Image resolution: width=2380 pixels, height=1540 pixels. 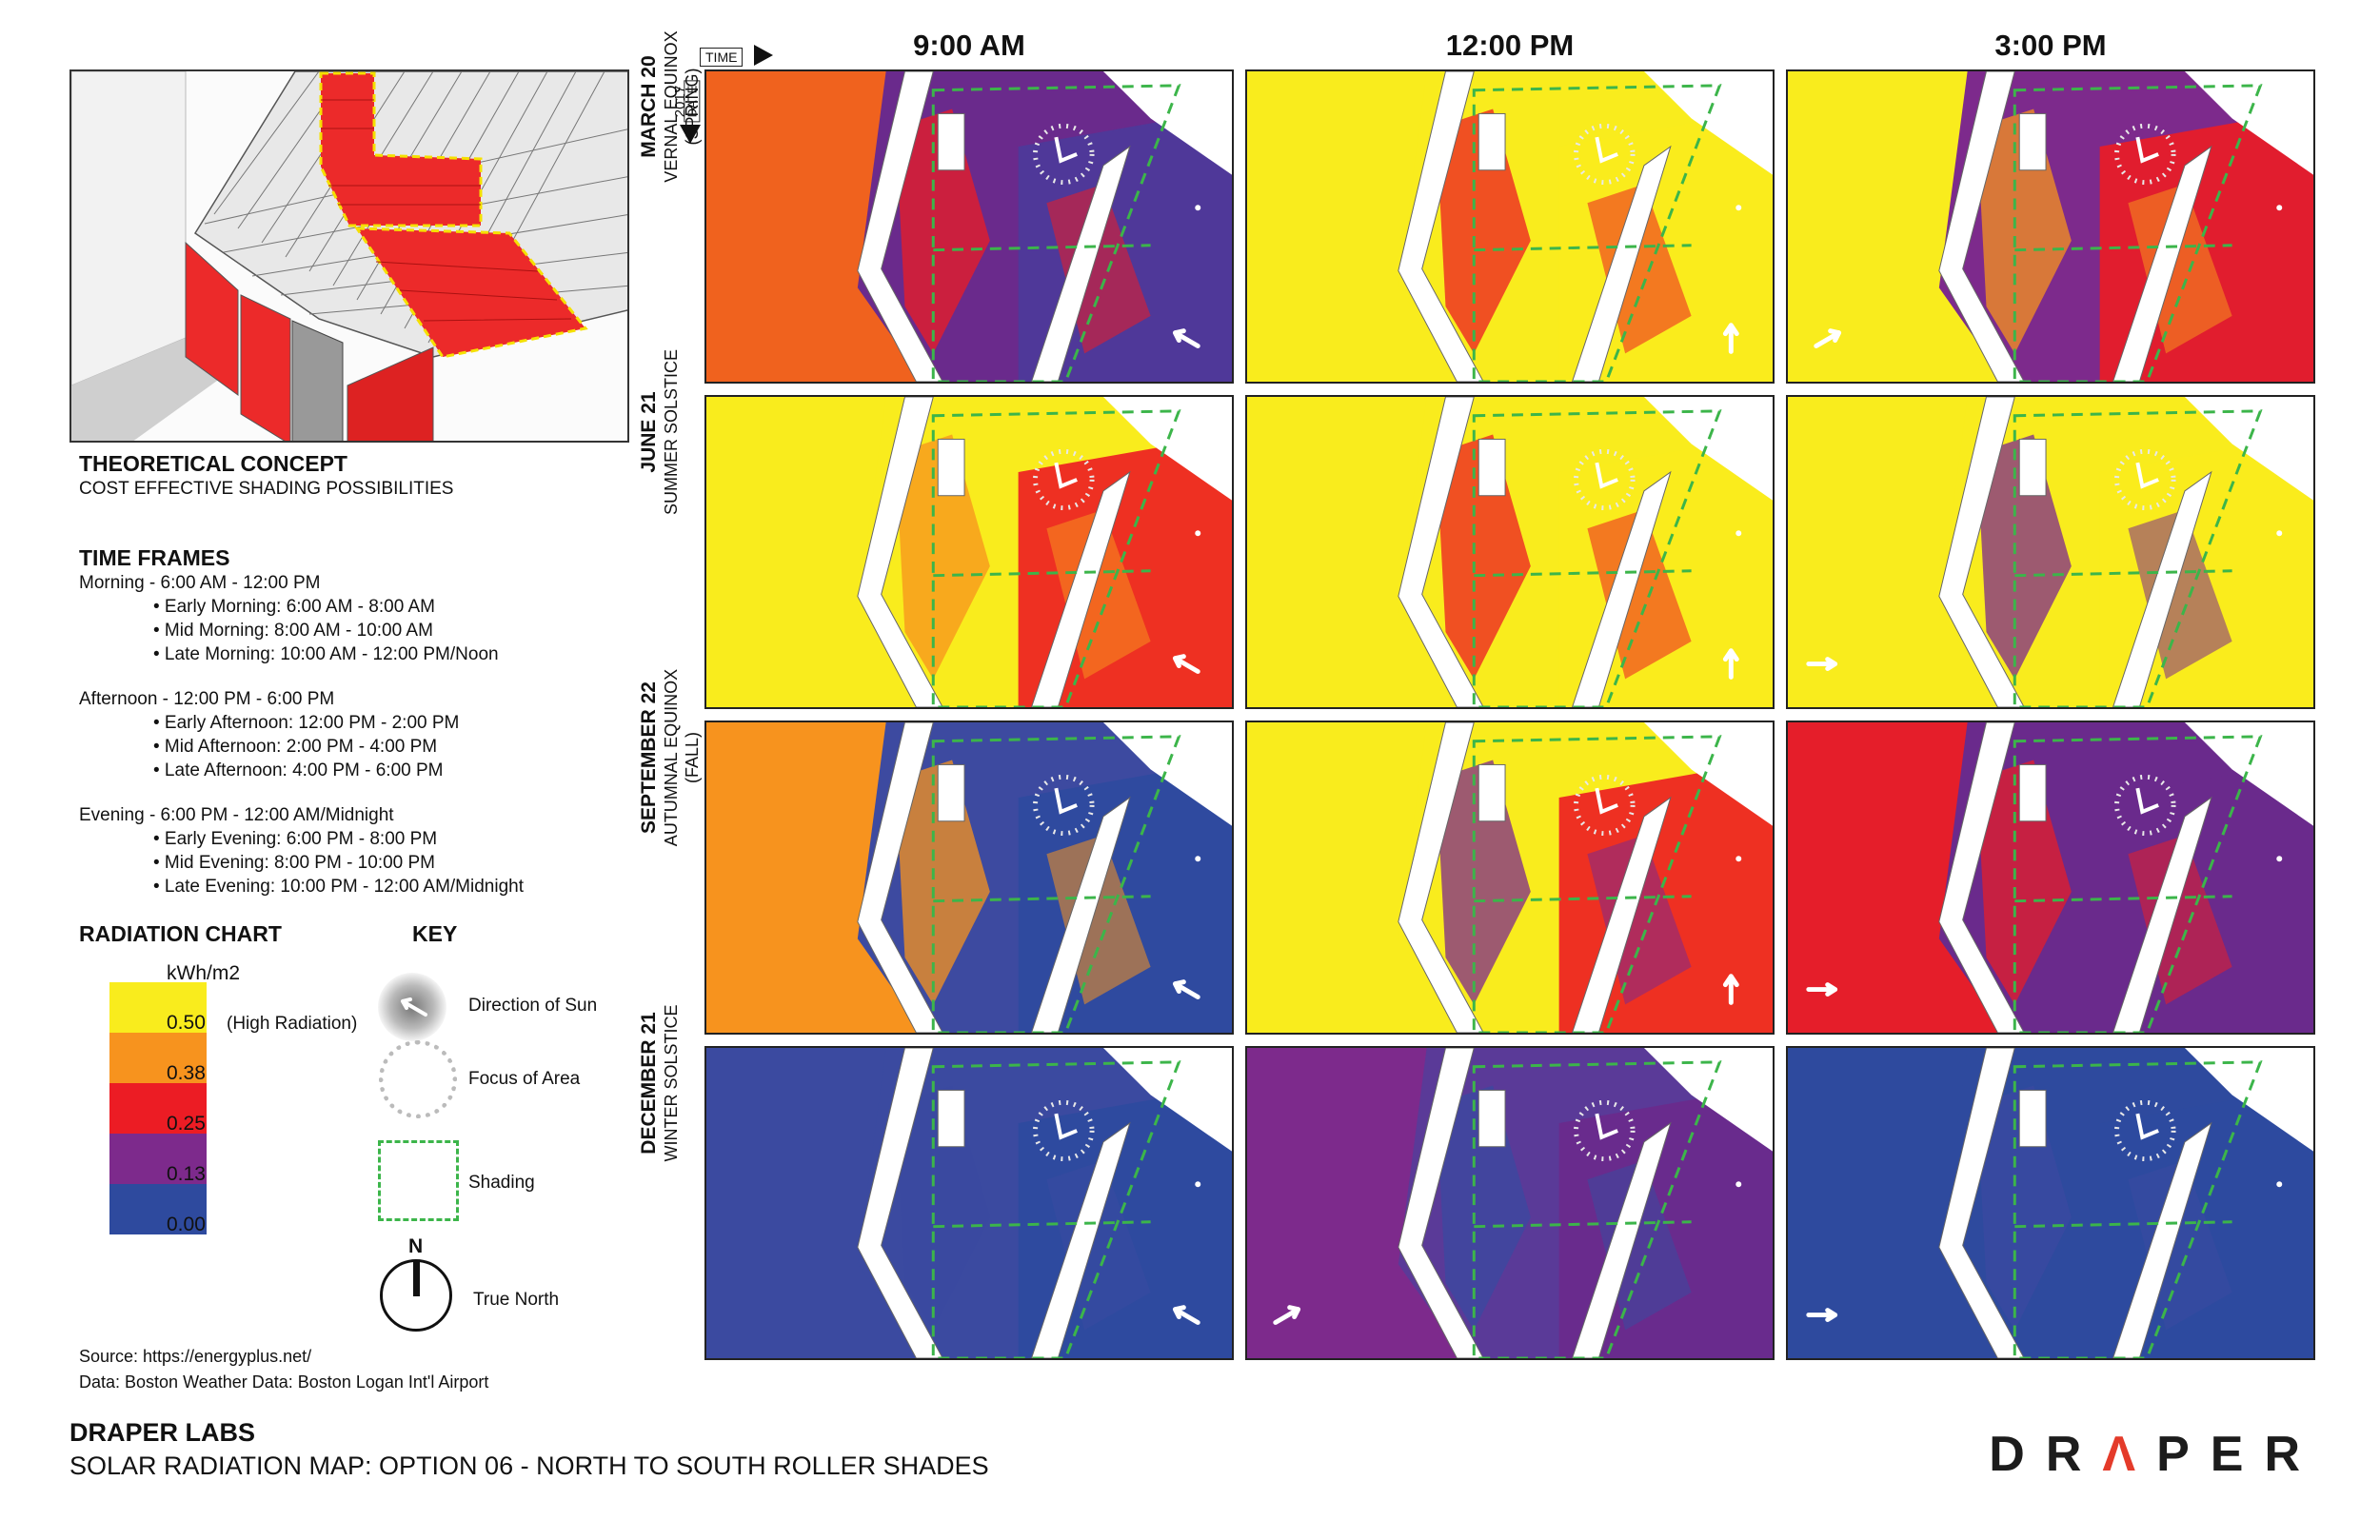 I want to click on key-title: KEY, so click(x=435, y=933).